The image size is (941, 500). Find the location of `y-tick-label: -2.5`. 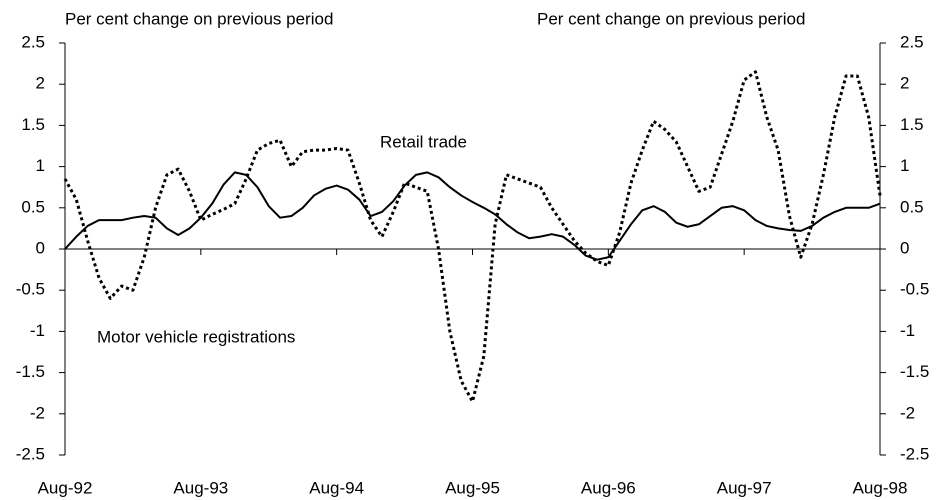

y-tick-label: -2.5 is located at coordinates (30, 453).